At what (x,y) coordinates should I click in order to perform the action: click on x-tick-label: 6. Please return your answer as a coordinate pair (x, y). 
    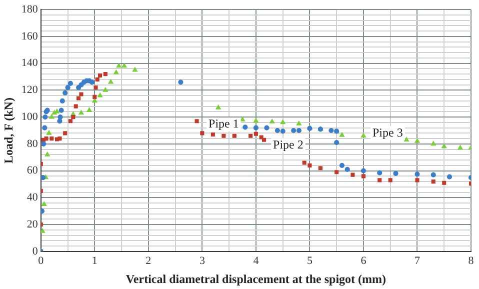
    Looking at the image, I should click on (363, 260).